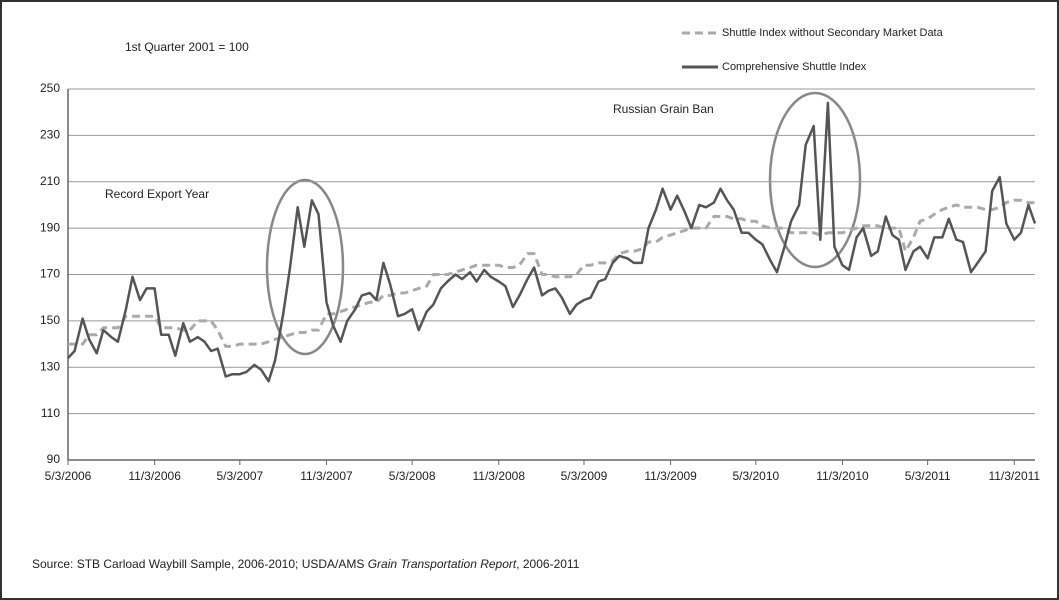  I want to click on annotation: Record Export Year, so click(157, 194).